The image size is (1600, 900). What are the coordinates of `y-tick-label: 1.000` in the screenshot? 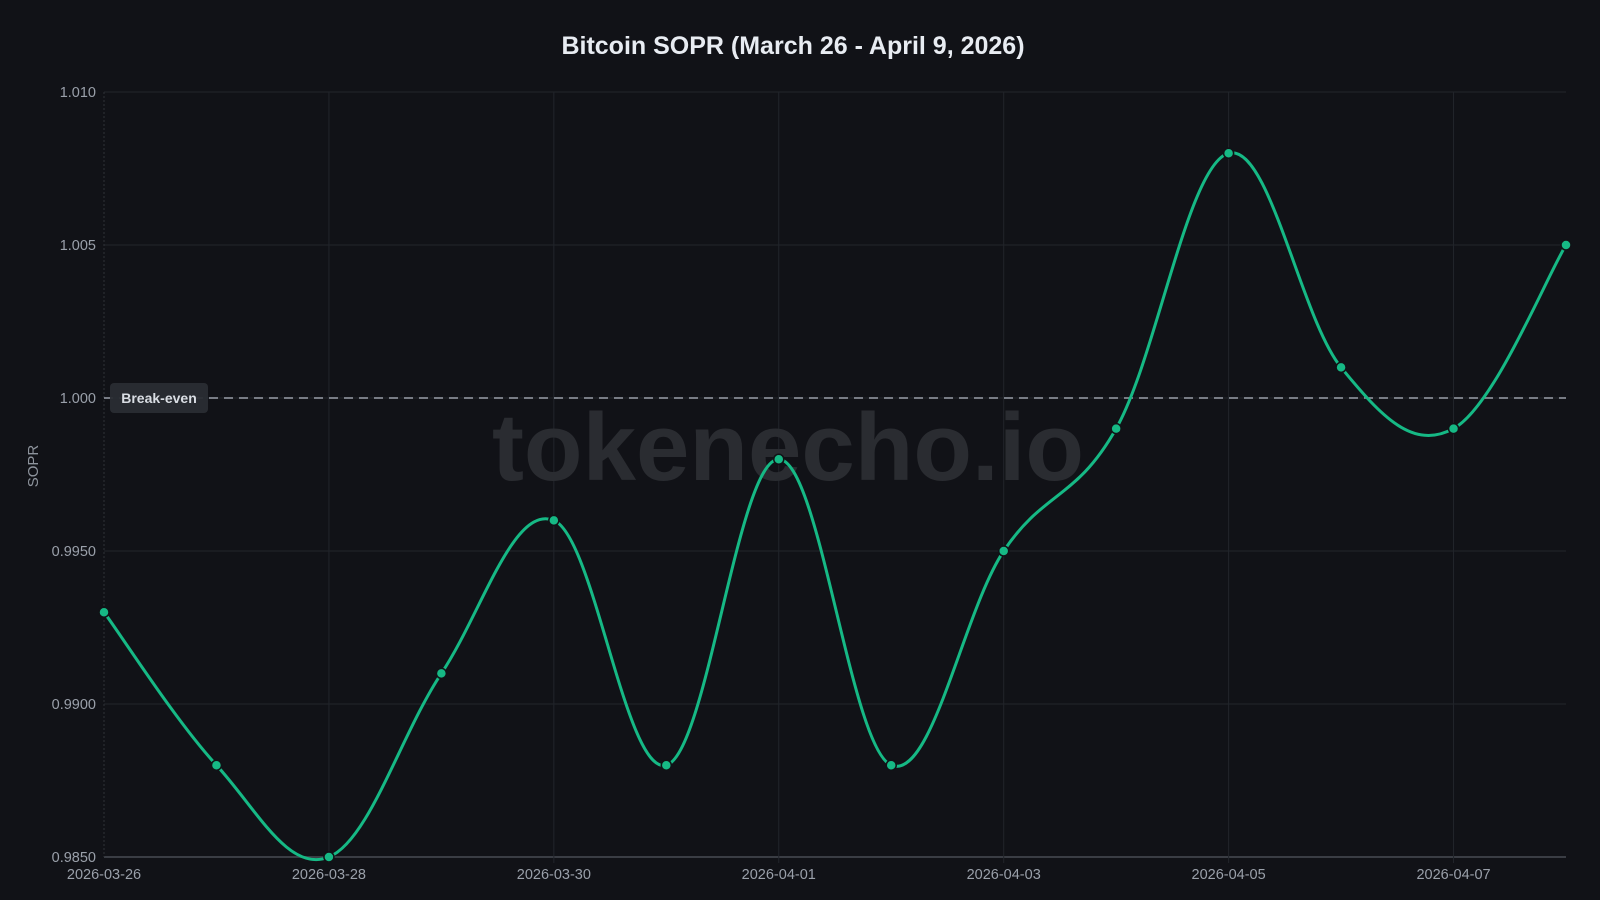 It's located at (78, 399).